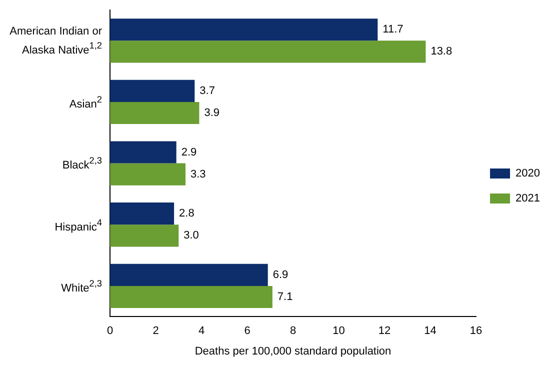 Image resolution: width=560 pixels, height=366 pixels. What do you see at coordinates (85, 103) in the screenshot?
I see `y-tick-label: Asian$^{2}$` at bounding box center [85, 103].